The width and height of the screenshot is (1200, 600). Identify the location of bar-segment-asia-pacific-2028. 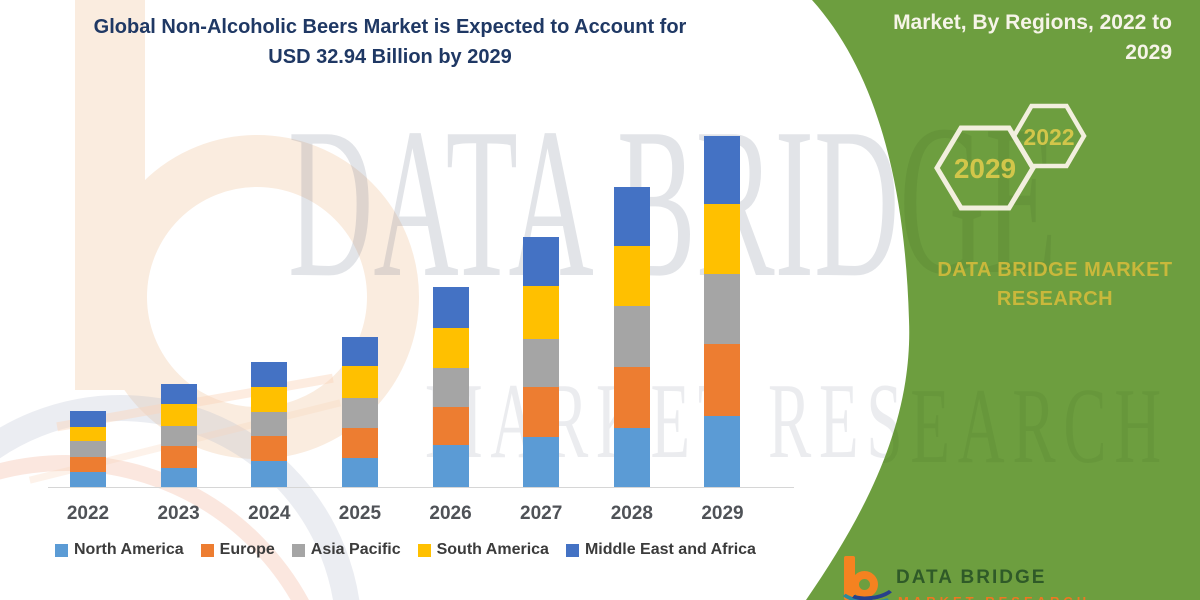
(631, 336).